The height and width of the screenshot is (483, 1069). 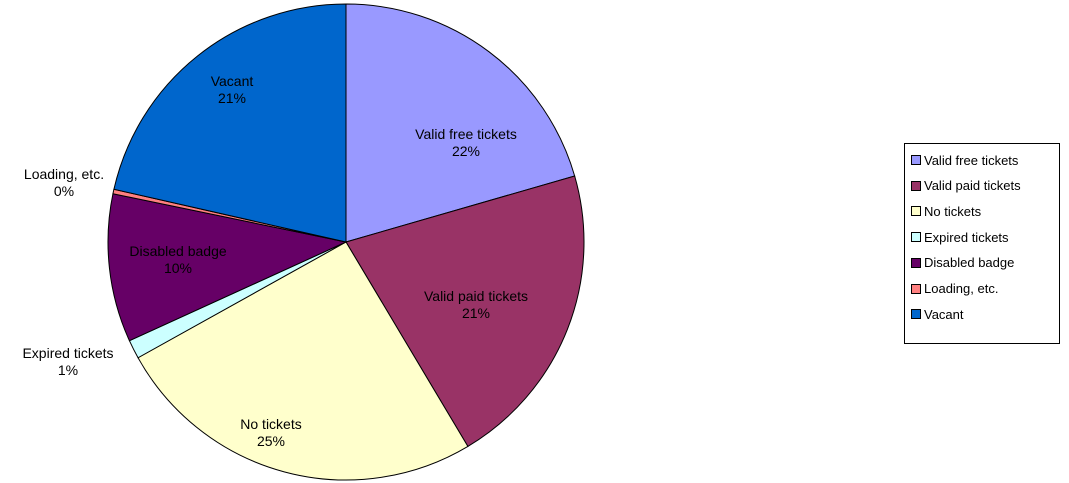 I want to click on legend-swatch-expired-tickets, so click(x=916, y=237).